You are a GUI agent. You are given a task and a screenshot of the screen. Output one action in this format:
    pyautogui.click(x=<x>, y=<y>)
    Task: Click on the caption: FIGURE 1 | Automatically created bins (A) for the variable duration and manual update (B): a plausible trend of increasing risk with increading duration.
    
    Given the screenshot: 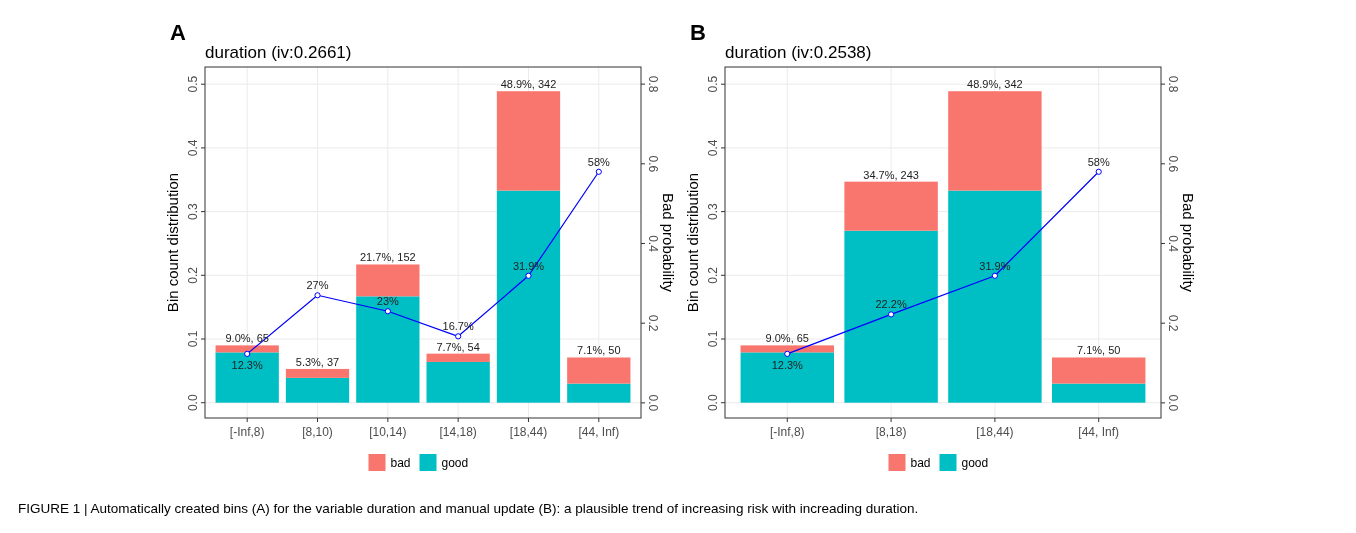 What is the action you would take?
    pyautogui.click(x=468, y=508)
    